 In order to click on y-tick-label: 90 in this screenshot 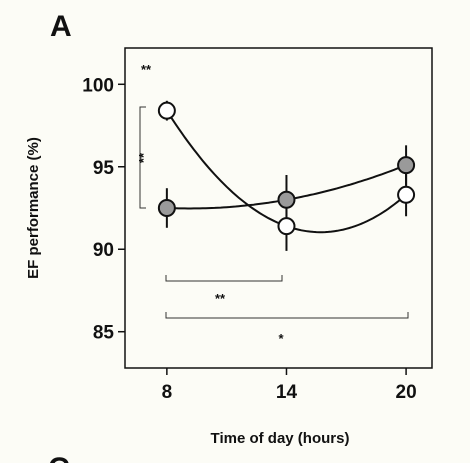, I will do `click(103, 250)`.